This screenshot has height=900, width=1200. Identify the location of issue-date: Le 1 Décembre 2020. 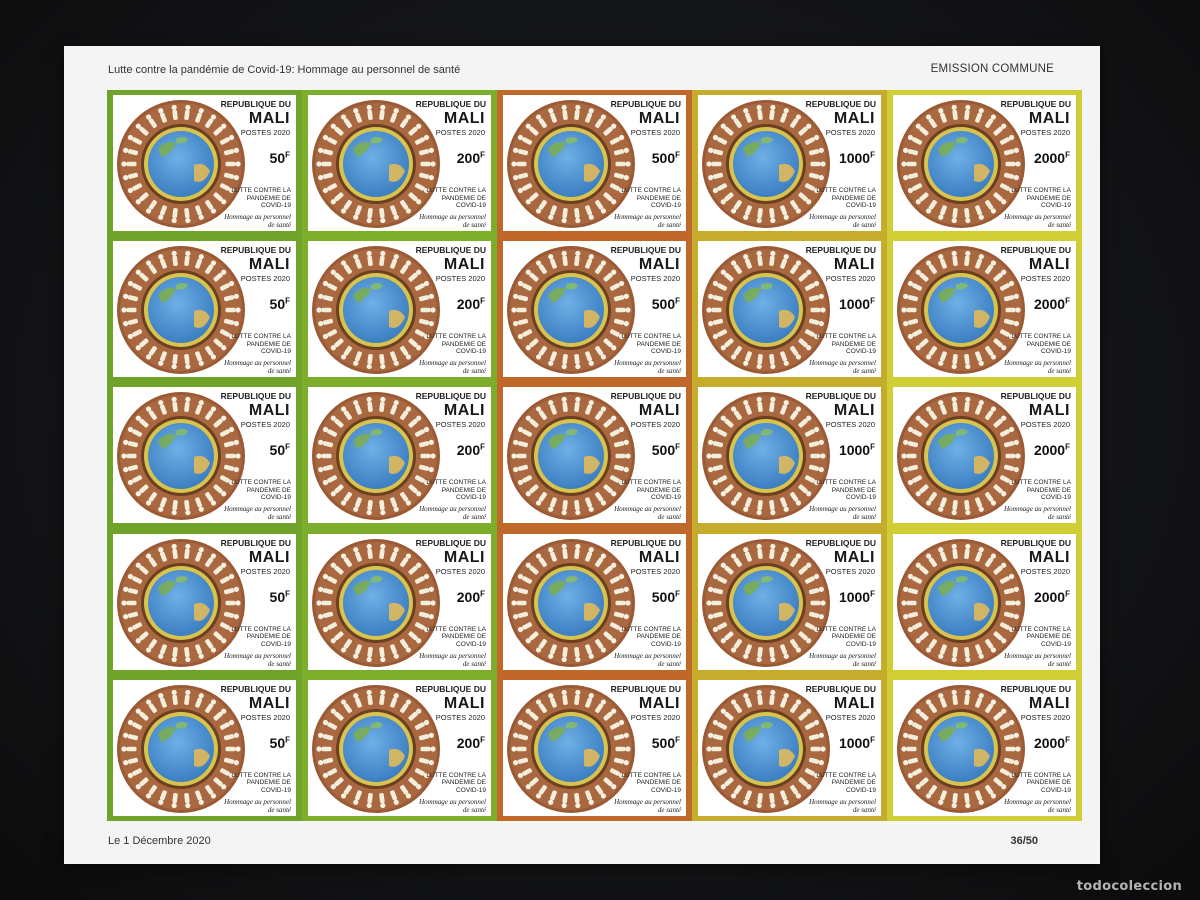
(159, 841).